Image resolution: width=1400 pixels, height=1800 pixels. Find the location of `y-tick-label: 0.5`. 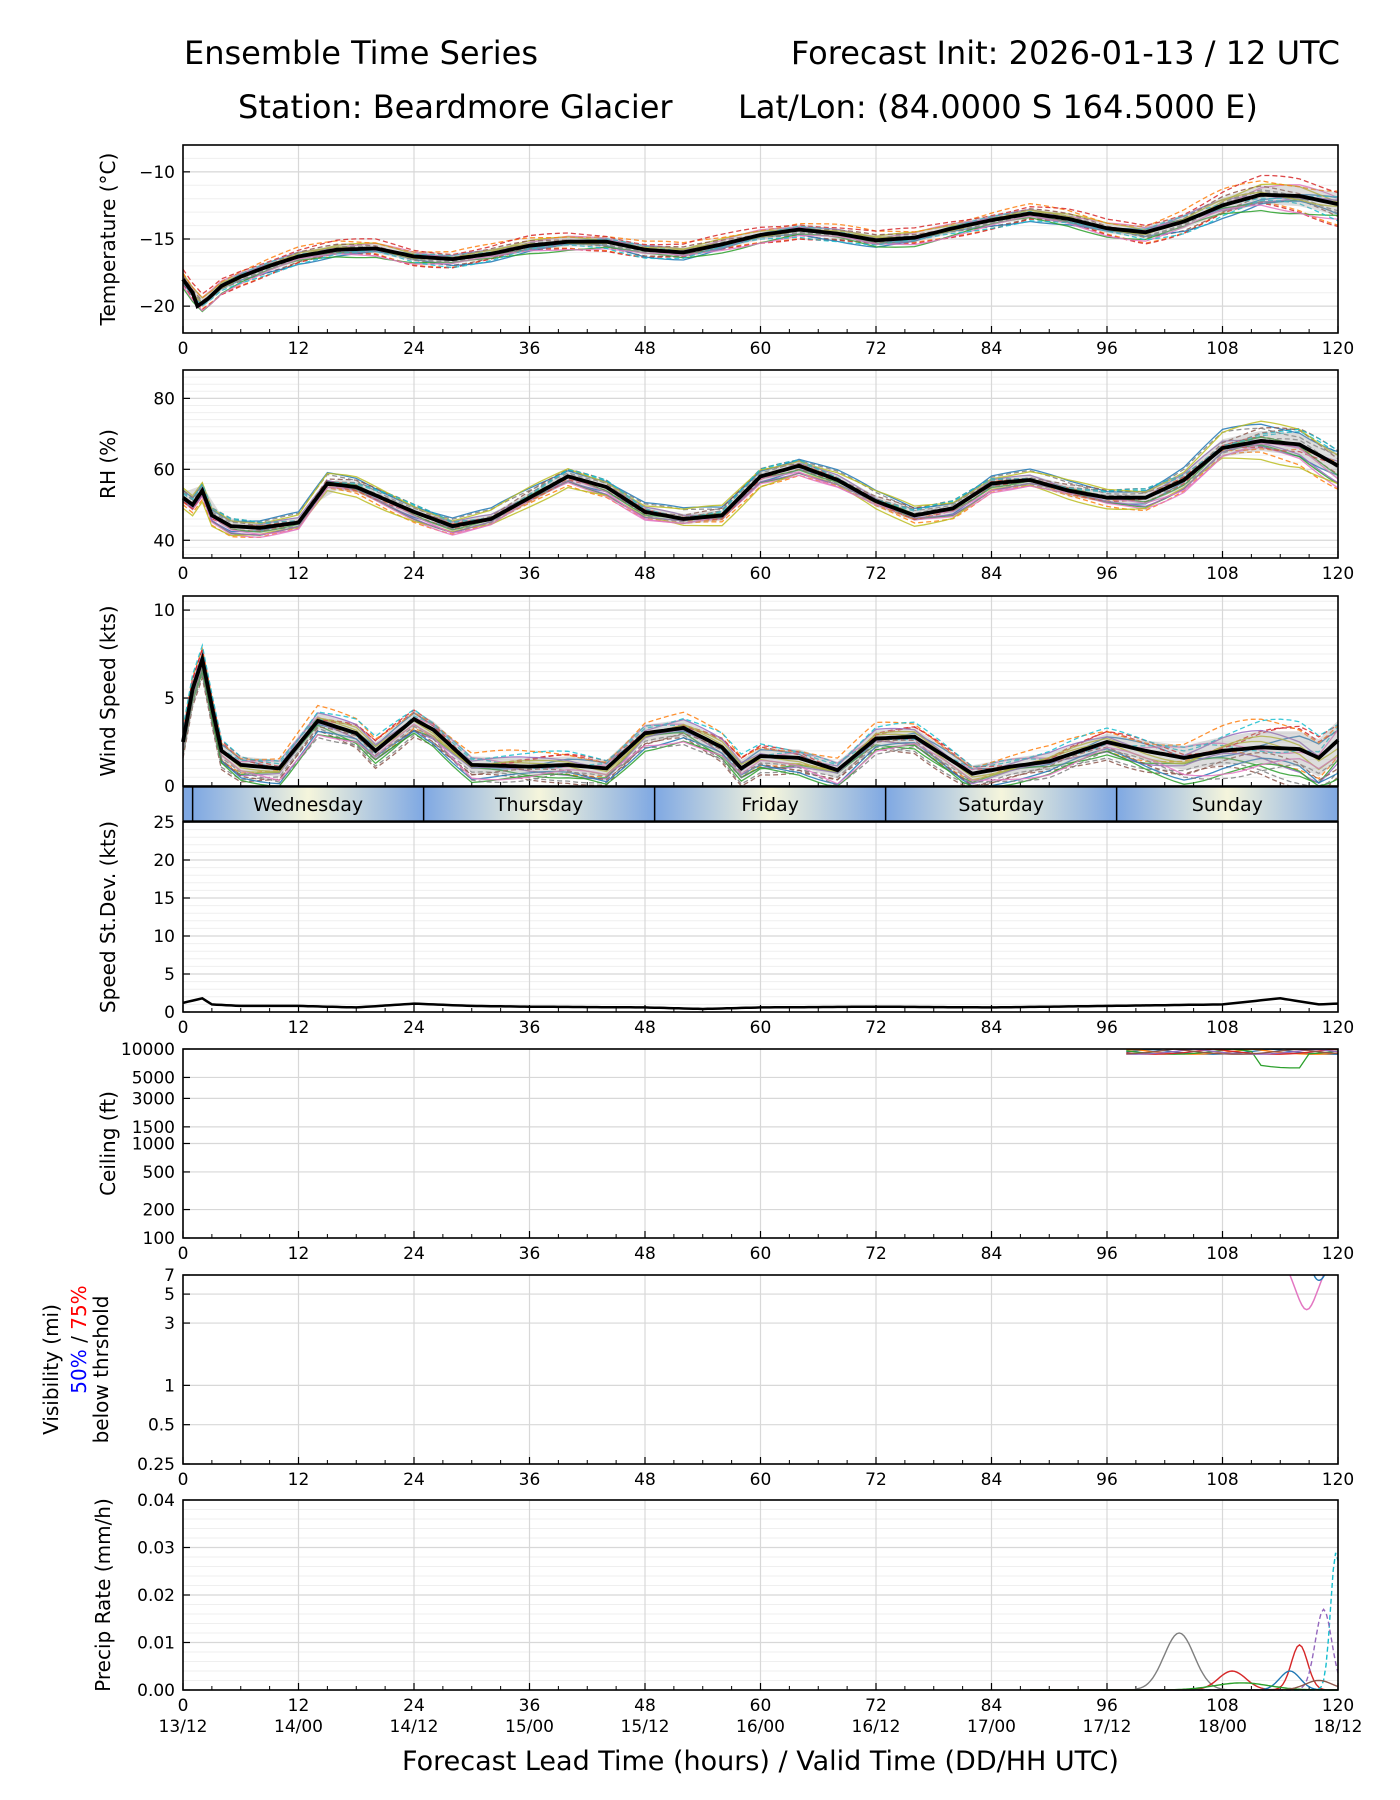

y-tick-label: 0.5 is located at coordinates (161, 1426).